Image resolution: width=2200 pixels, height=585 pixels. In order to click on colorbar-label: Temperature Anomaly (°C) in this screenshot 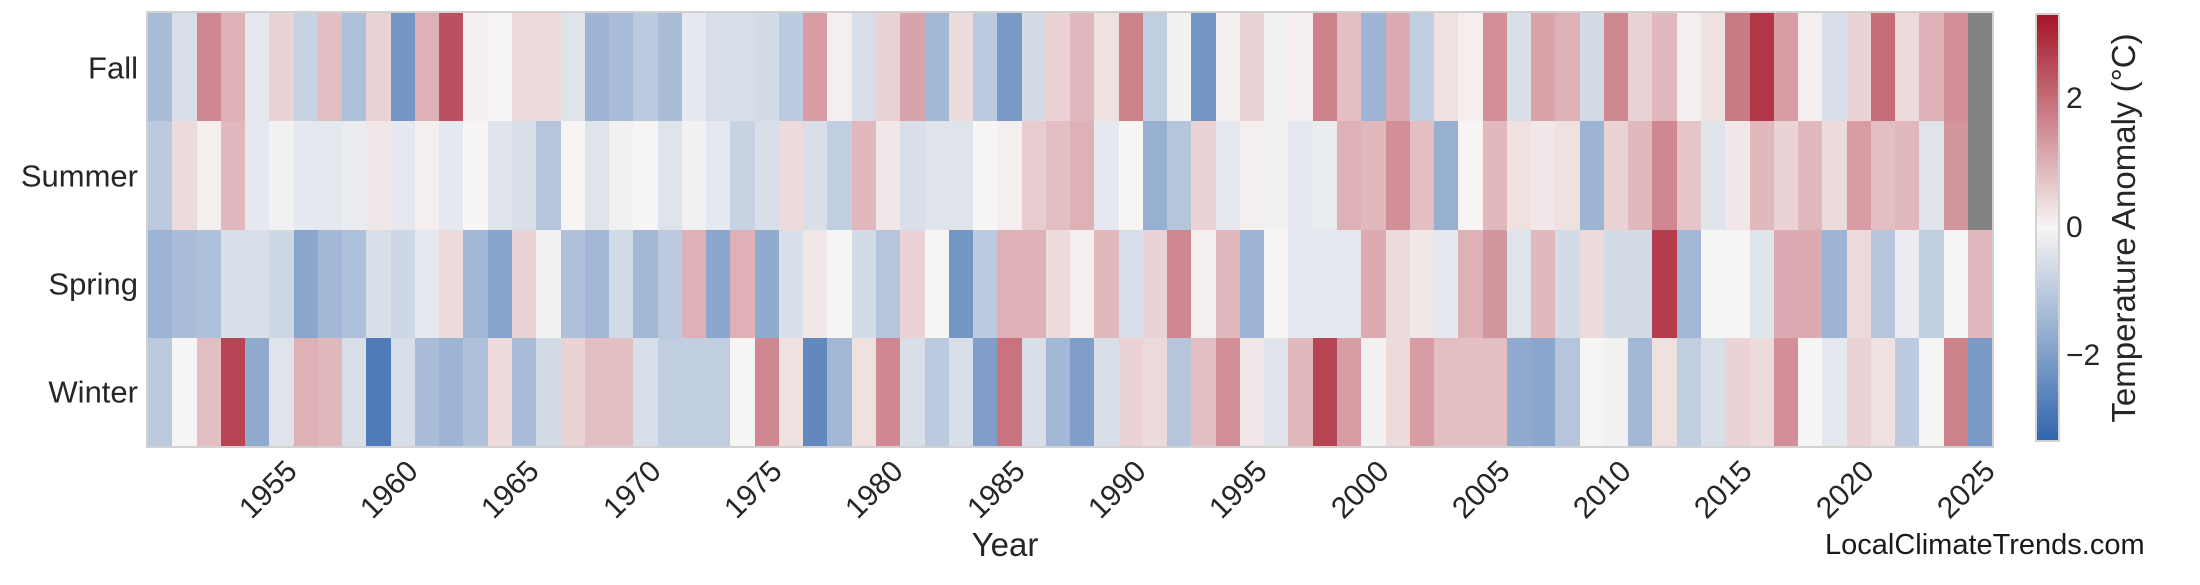, I will do `click(2123, 228)`.